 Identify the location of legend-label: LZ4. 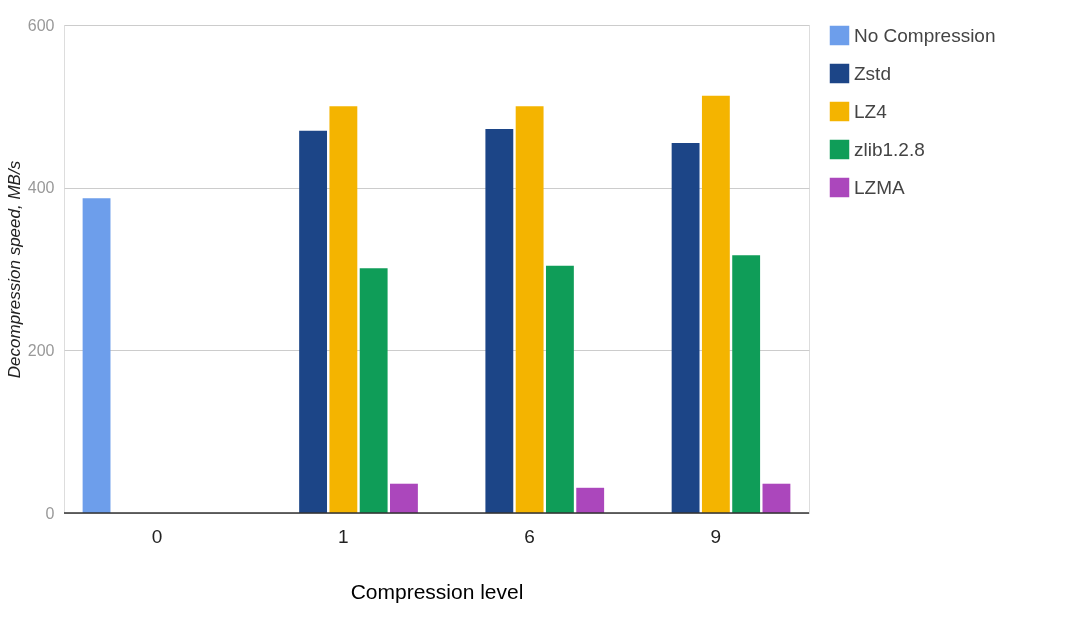
(871, 111).